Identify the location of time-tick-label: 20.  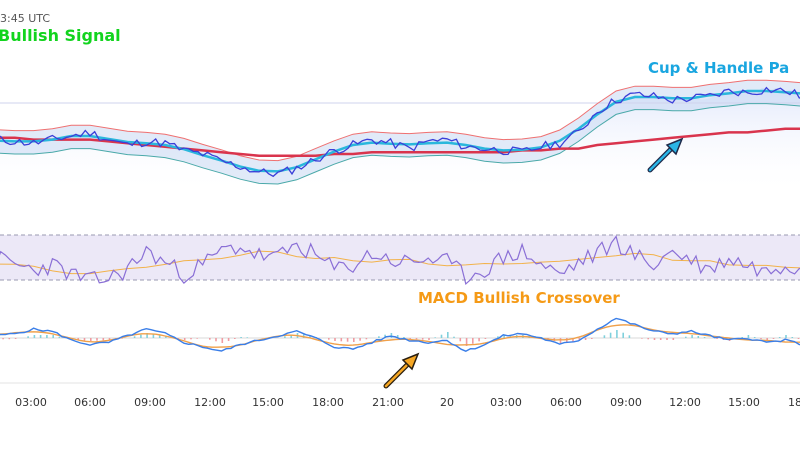
(447, 402).